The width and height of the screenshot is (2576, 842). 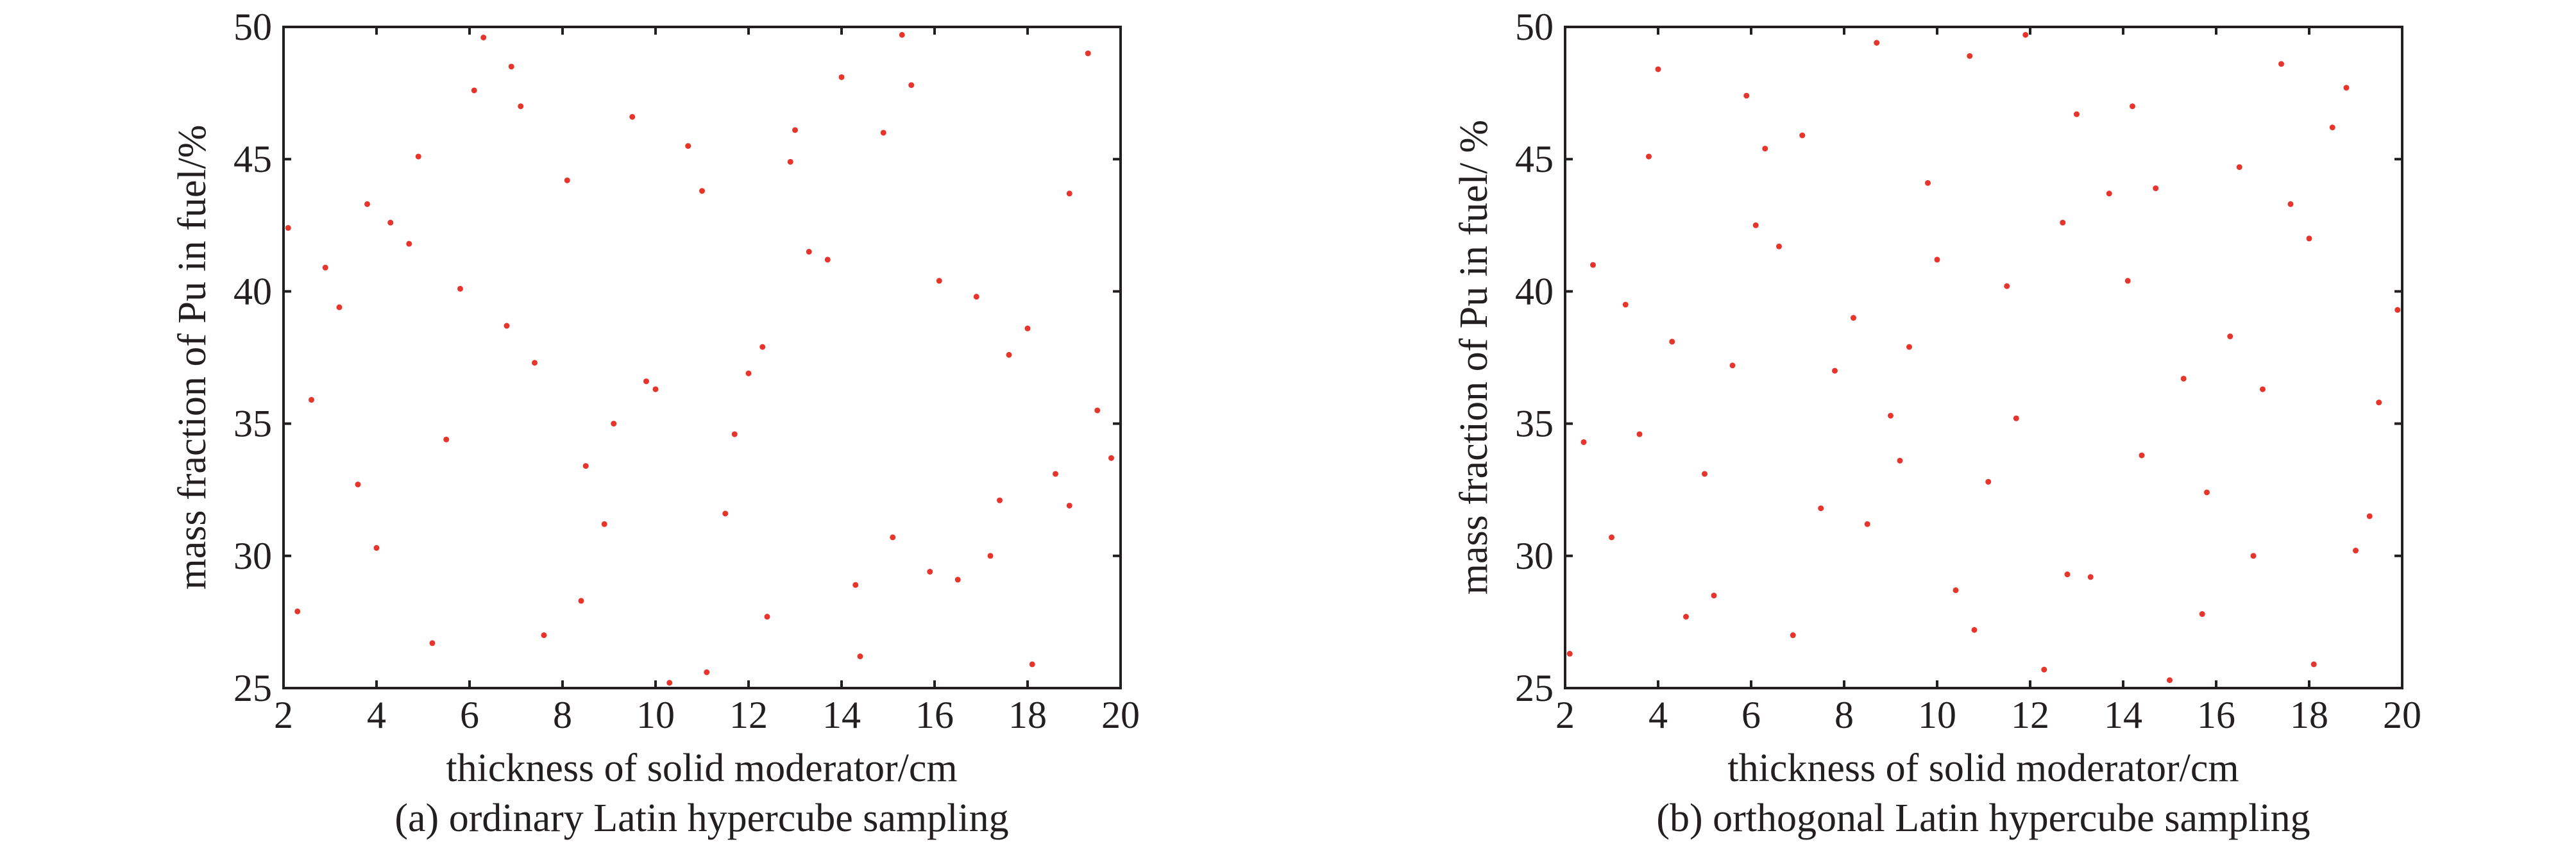 I want to click on y-axis-label: mass fraction of Pu in fuel/ %, so click(x=1474, y=357).